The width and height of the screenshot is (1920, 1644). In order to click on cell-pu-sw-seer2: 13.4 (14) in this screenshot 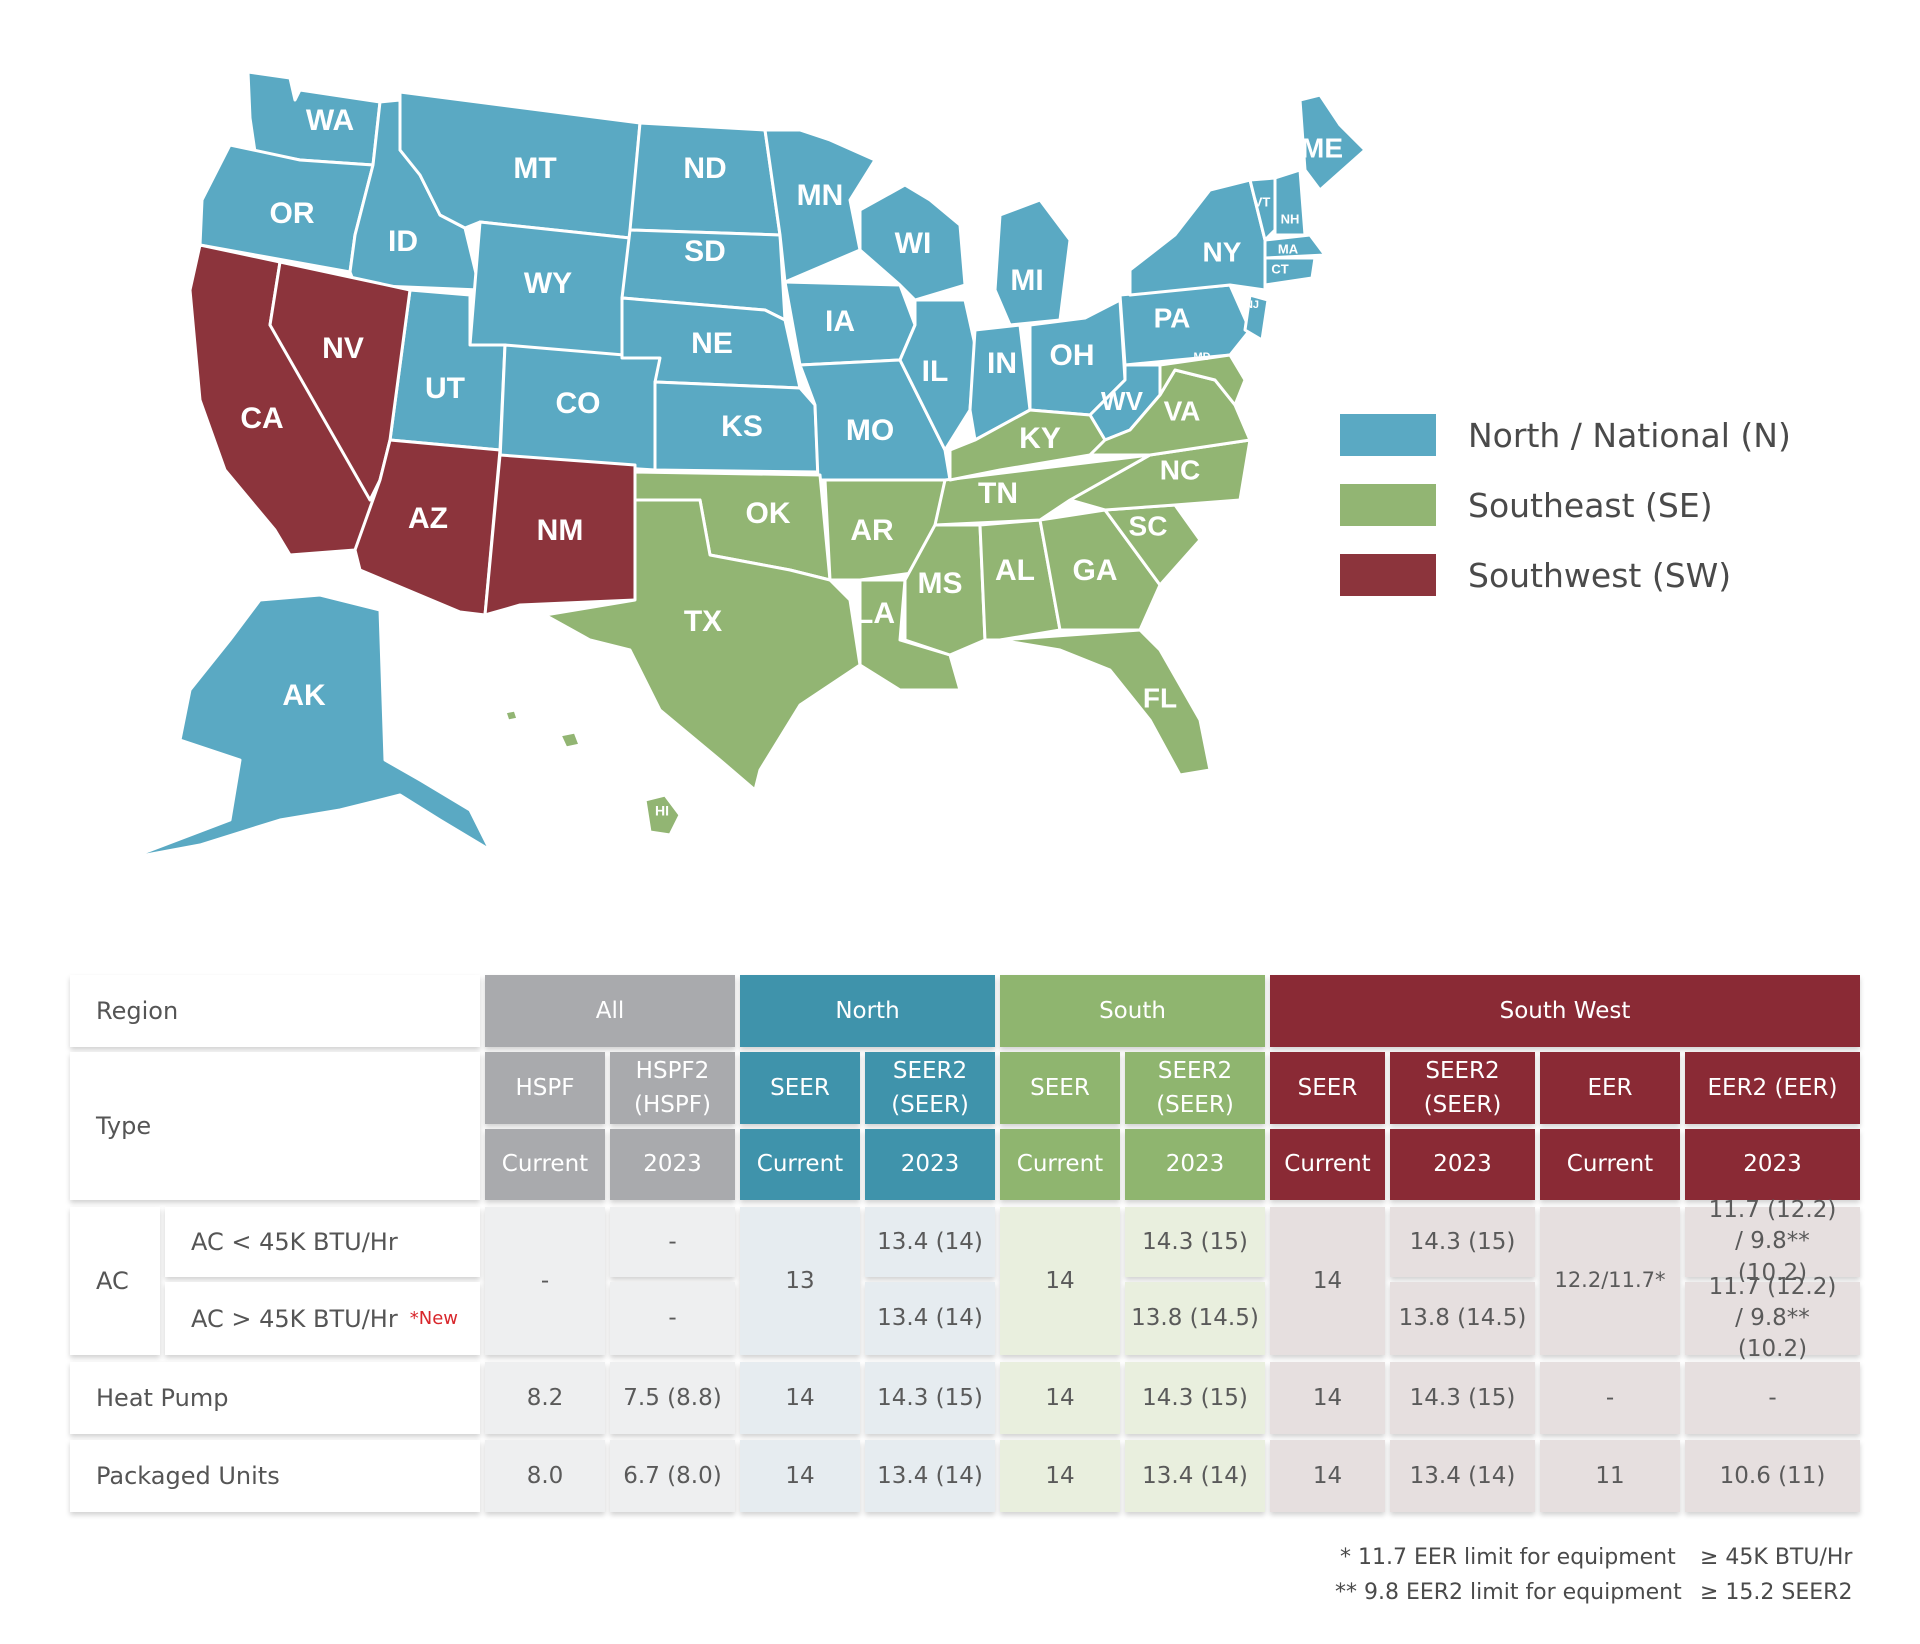, I will do `click(1462, 1476)`.